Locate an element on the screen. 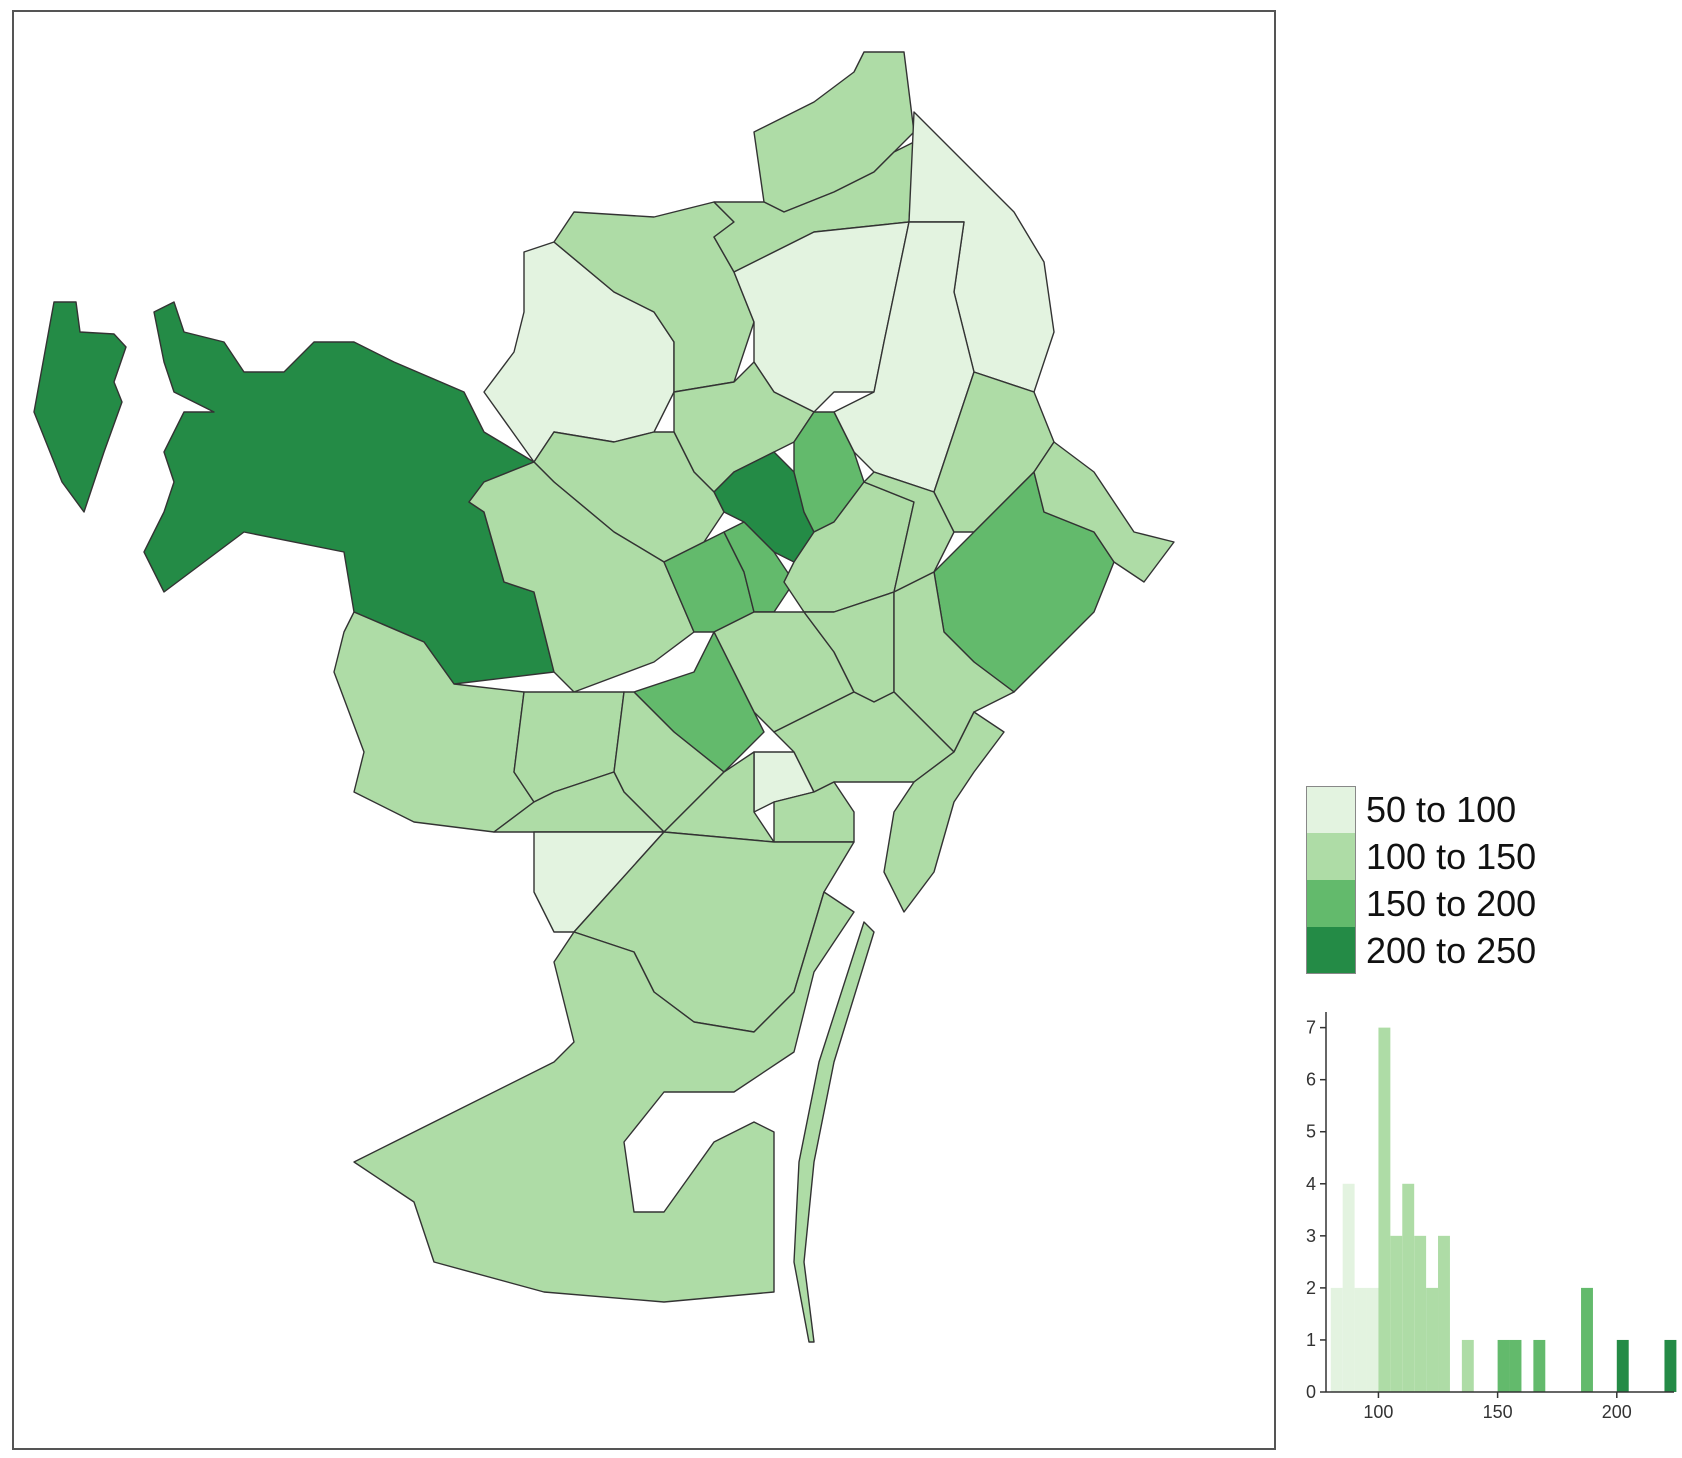 This screenshot has width=1682, height=1458. district-port-east is located at coordinates (944, 812).